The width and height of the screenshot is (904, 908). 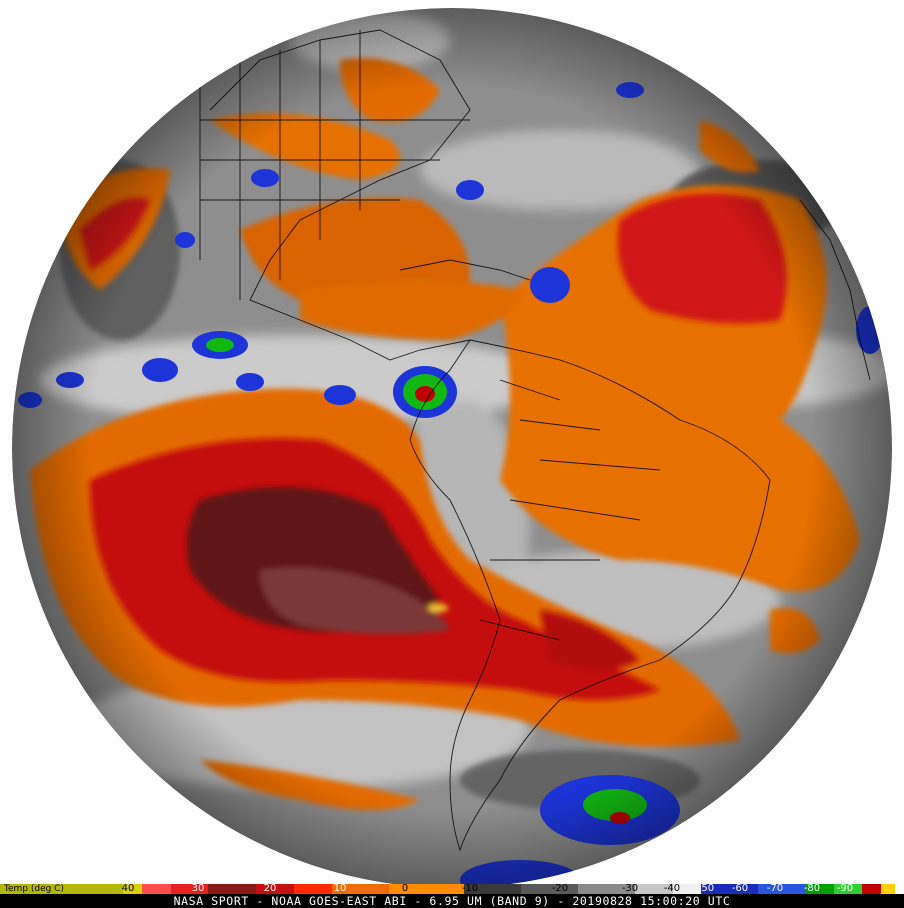 I want to click on colorbar-tick-label: -80, so click(x=812, y=888).